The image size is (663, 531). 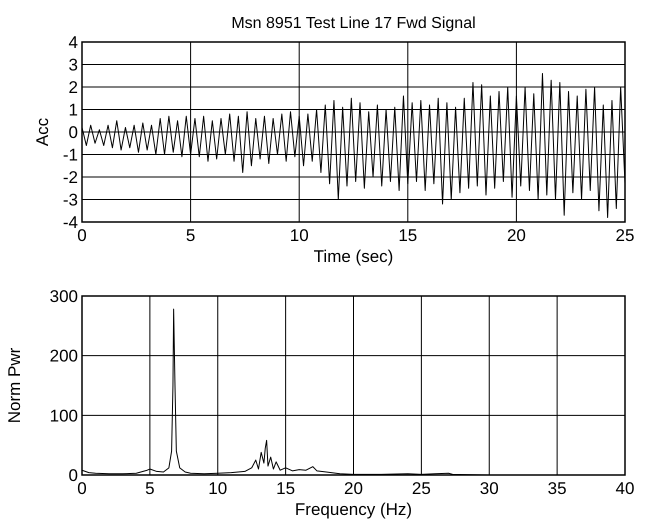 I want to click on x-axis-title: Frequency (Hz), so click(x=353, y=509).